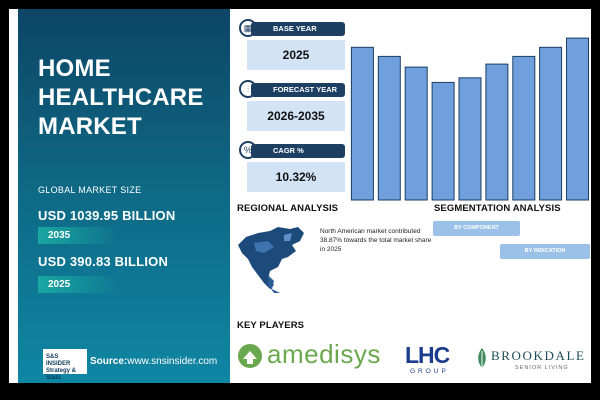 Image resolution: width=600 pixels, height=400 pixels. What do you see at coordinates (476, 228) in the screenshot?
I see `segment-by-component: BY COMPONENT` at bounding box center [476, 228].